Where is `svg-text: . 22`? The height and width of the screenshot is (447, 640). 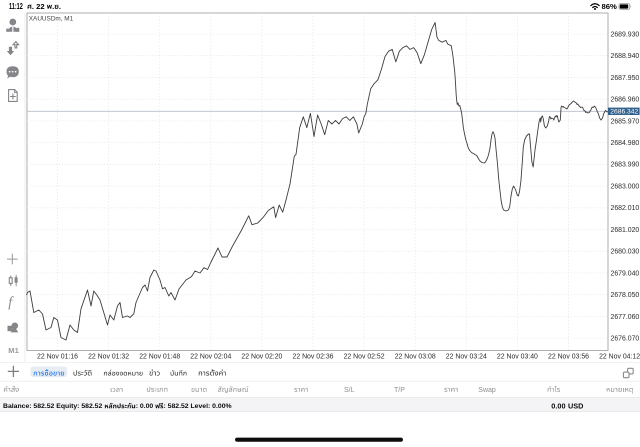
svg-text: . 22 is located at coordinates (39, 6).